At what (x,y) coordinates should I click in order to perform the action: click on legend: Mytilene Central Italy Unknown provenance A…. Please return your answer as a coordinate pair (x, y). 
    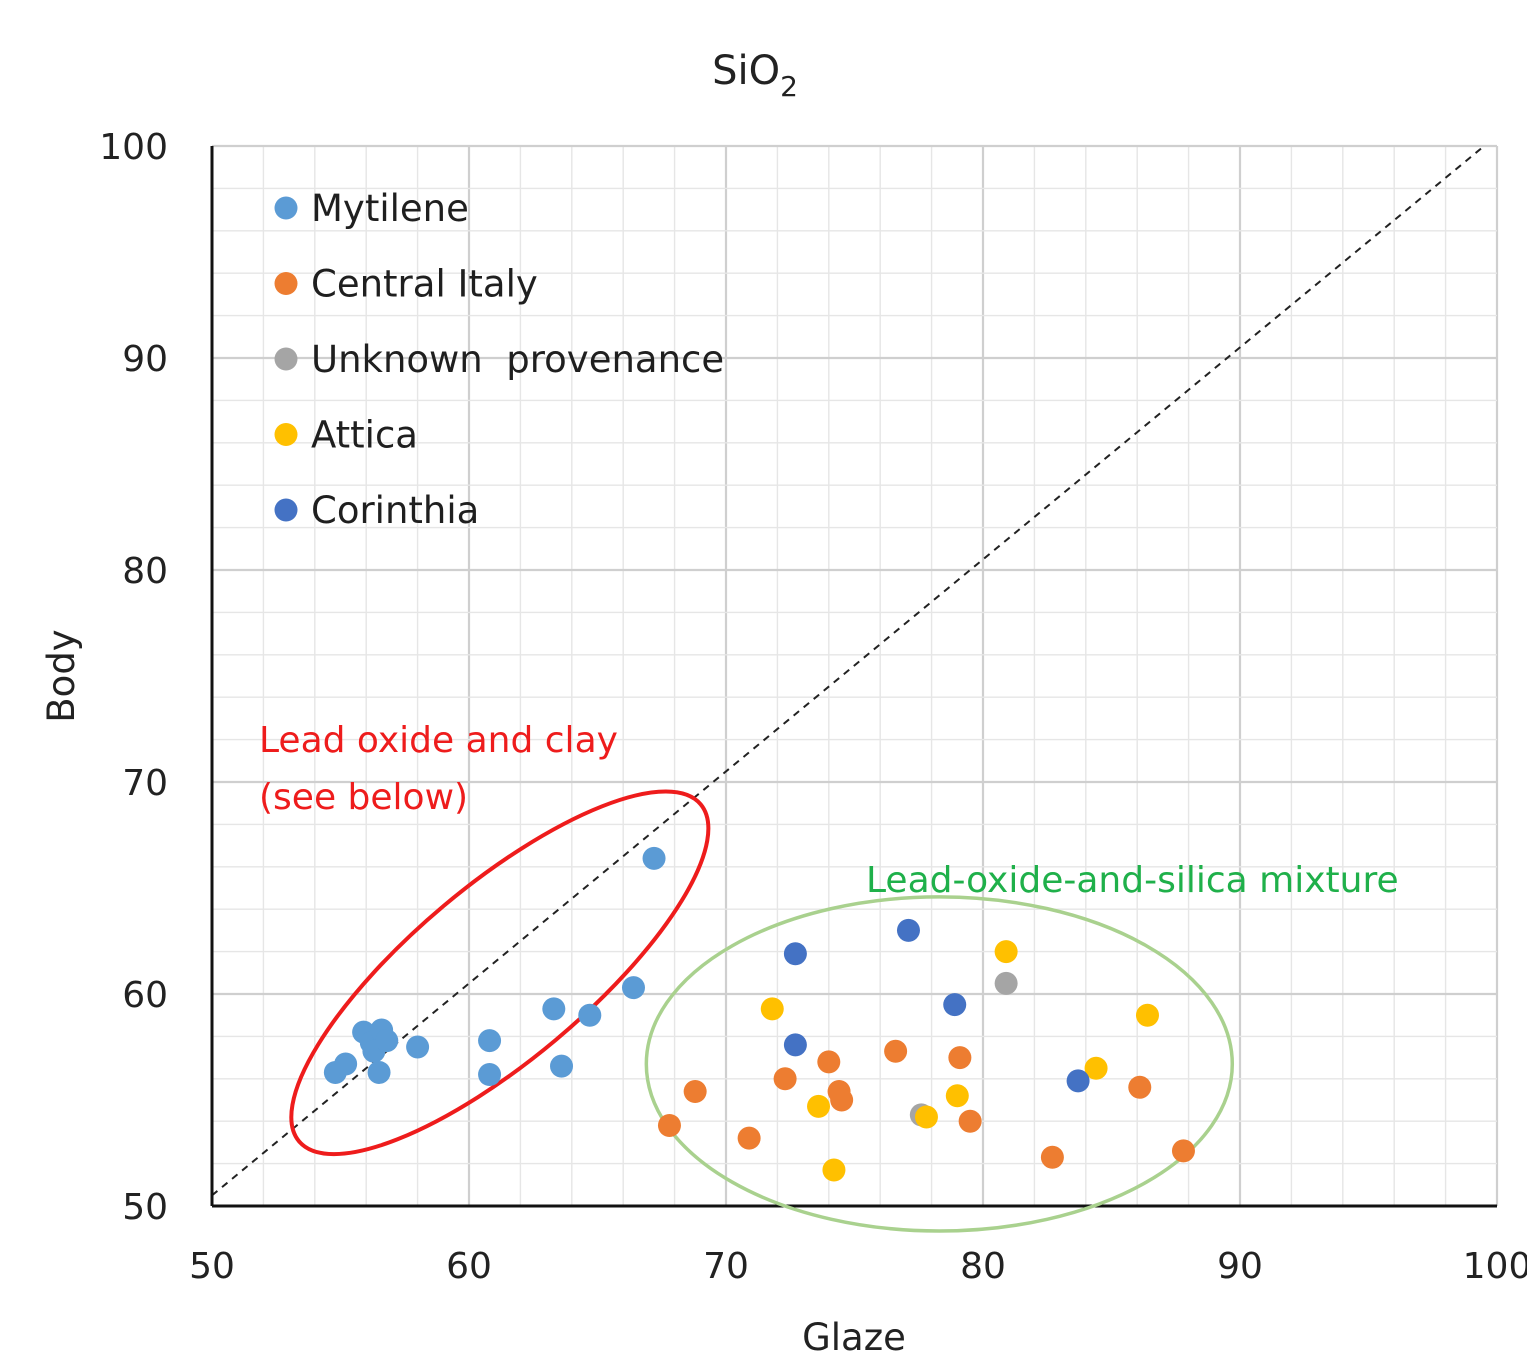
    Looking at the image, I should click on (499, 359).